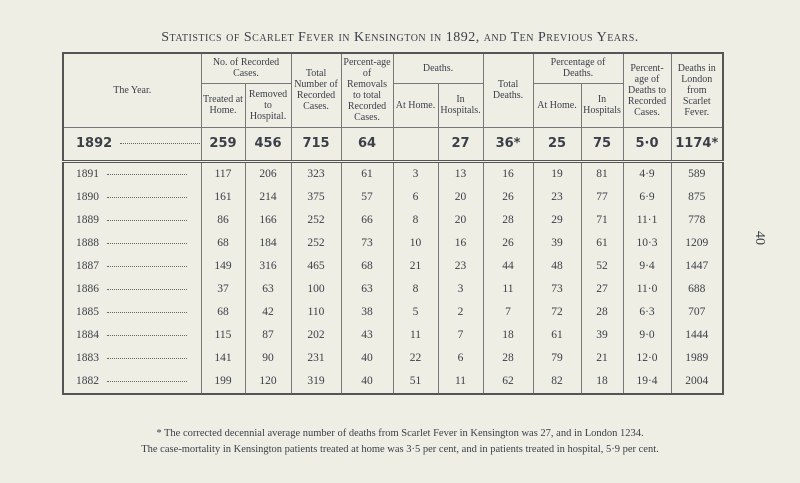  I want to click on year: 1887, so click(87, 266).